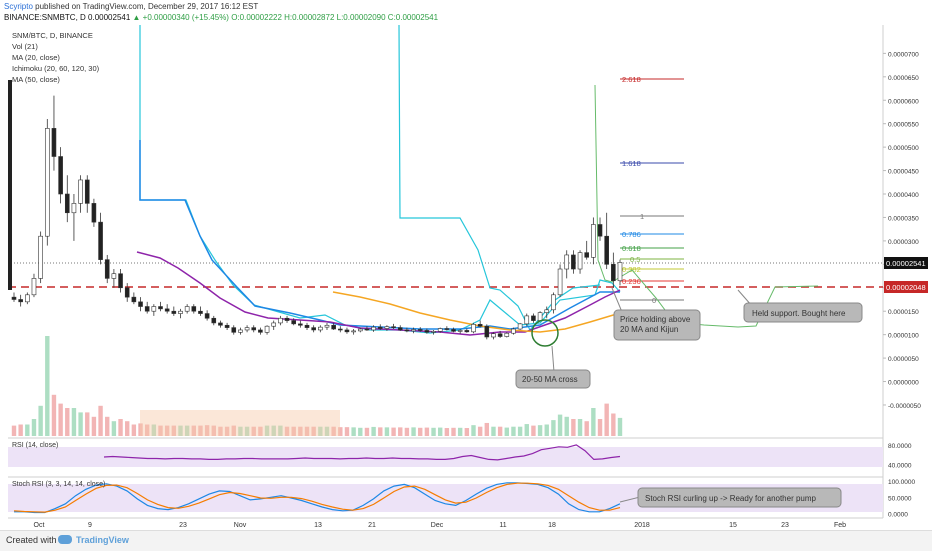 The height and width of the screenshot is (551, 932). I want to click on time-tick-label: 13, so click(318, 525).